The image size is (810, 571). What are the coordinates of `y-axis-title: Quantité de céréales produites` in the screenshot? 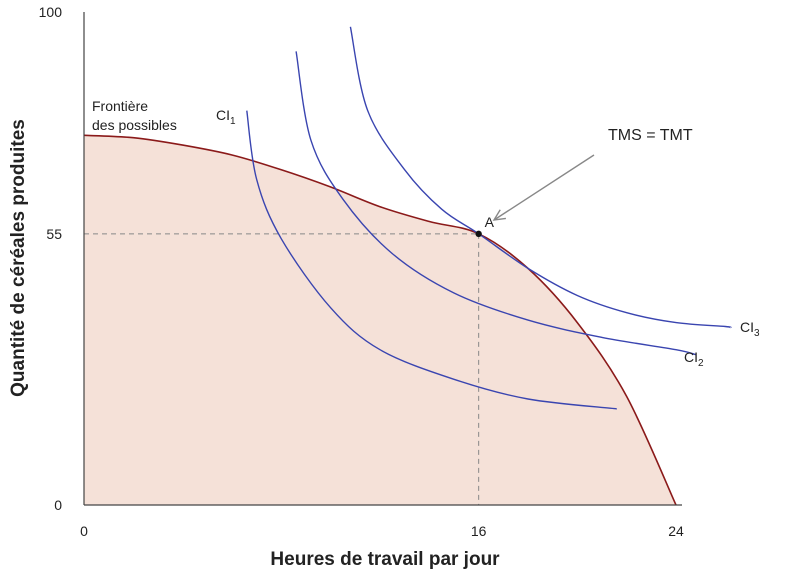 It's located at (18, 258).